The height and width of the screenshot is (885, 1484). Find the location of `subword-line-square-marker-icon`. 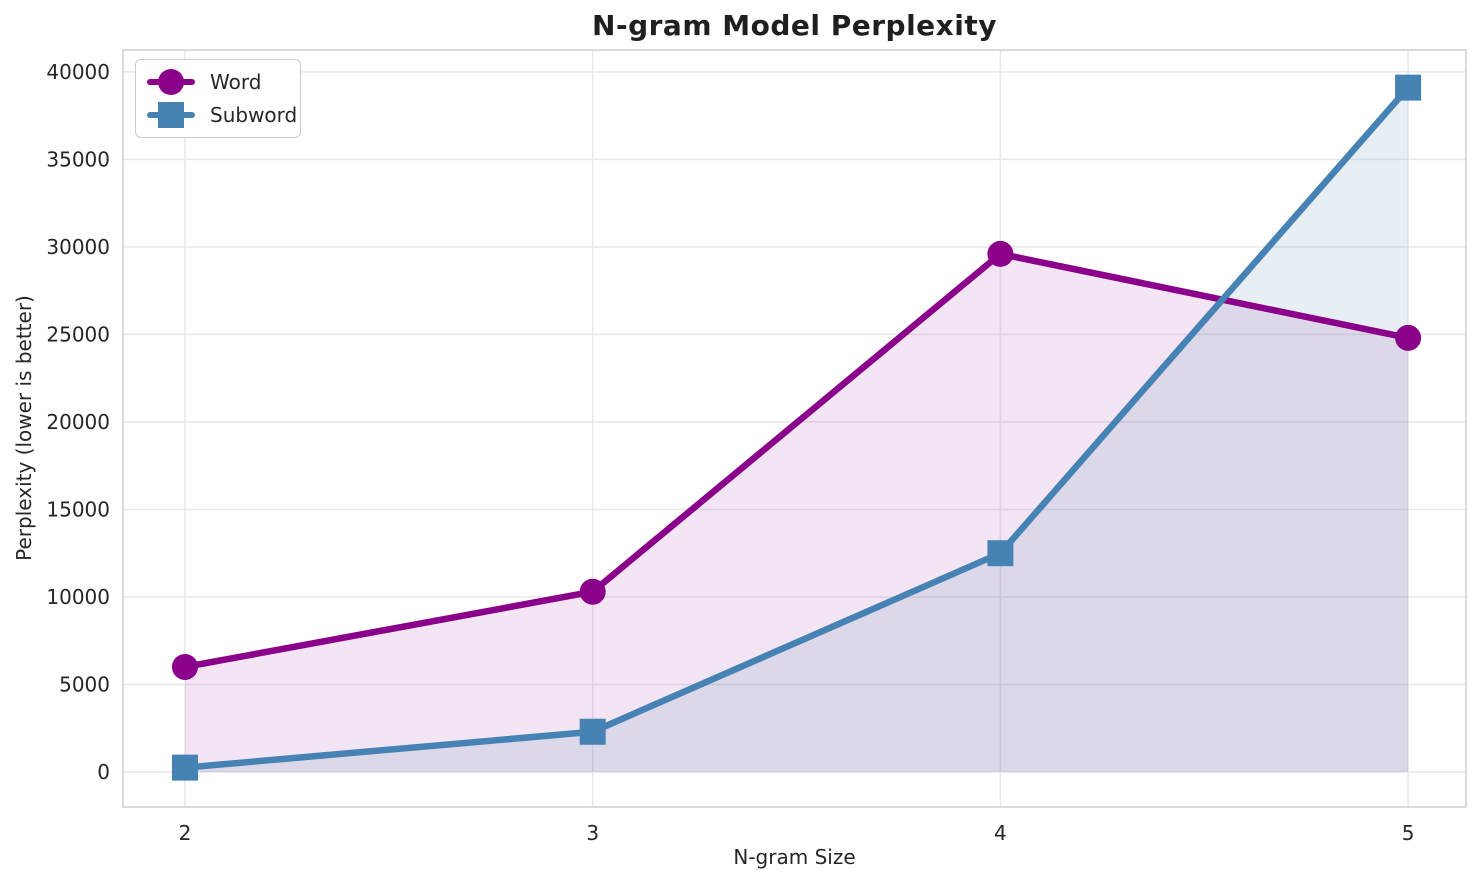

subword-line-square-marker-icon is located at coordinates (171, 115).